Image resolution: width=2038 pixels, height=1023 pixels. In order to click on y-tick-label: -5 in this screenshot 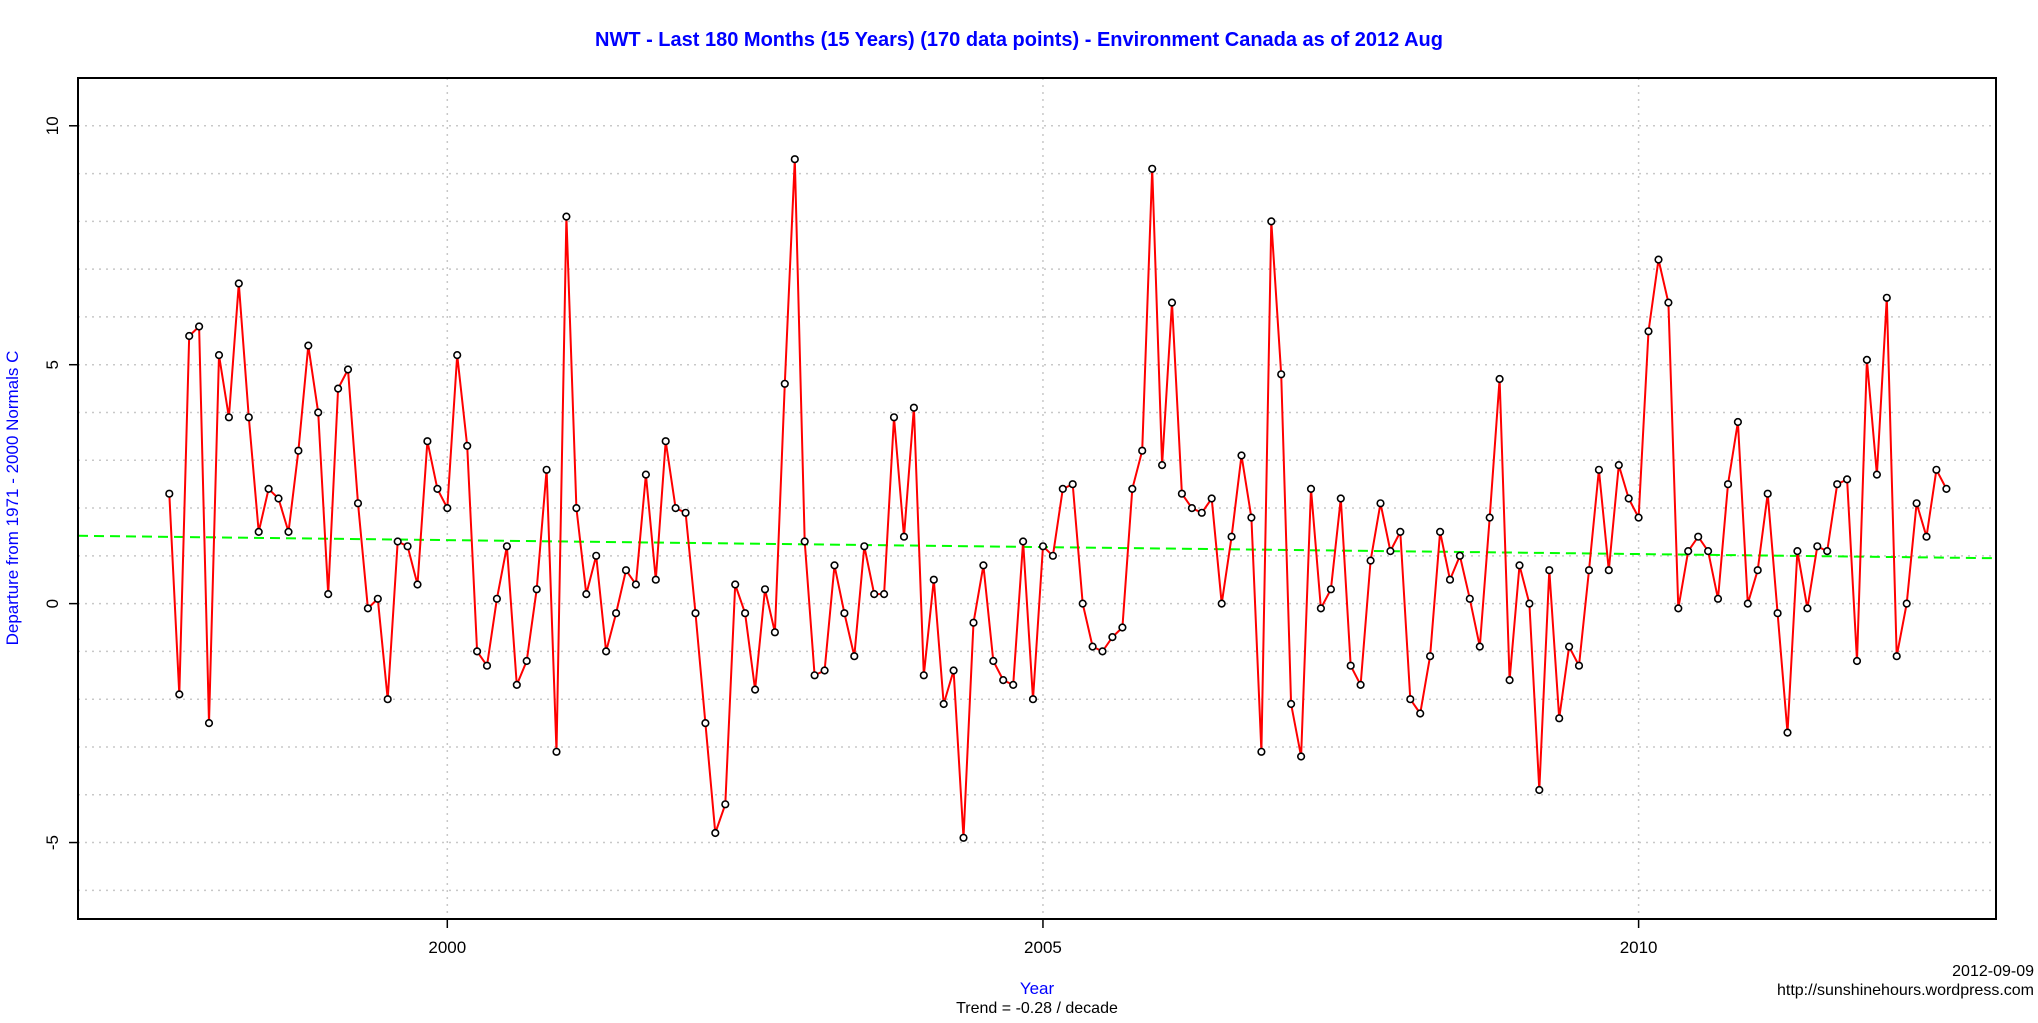, I will do `click(52, 842)`.